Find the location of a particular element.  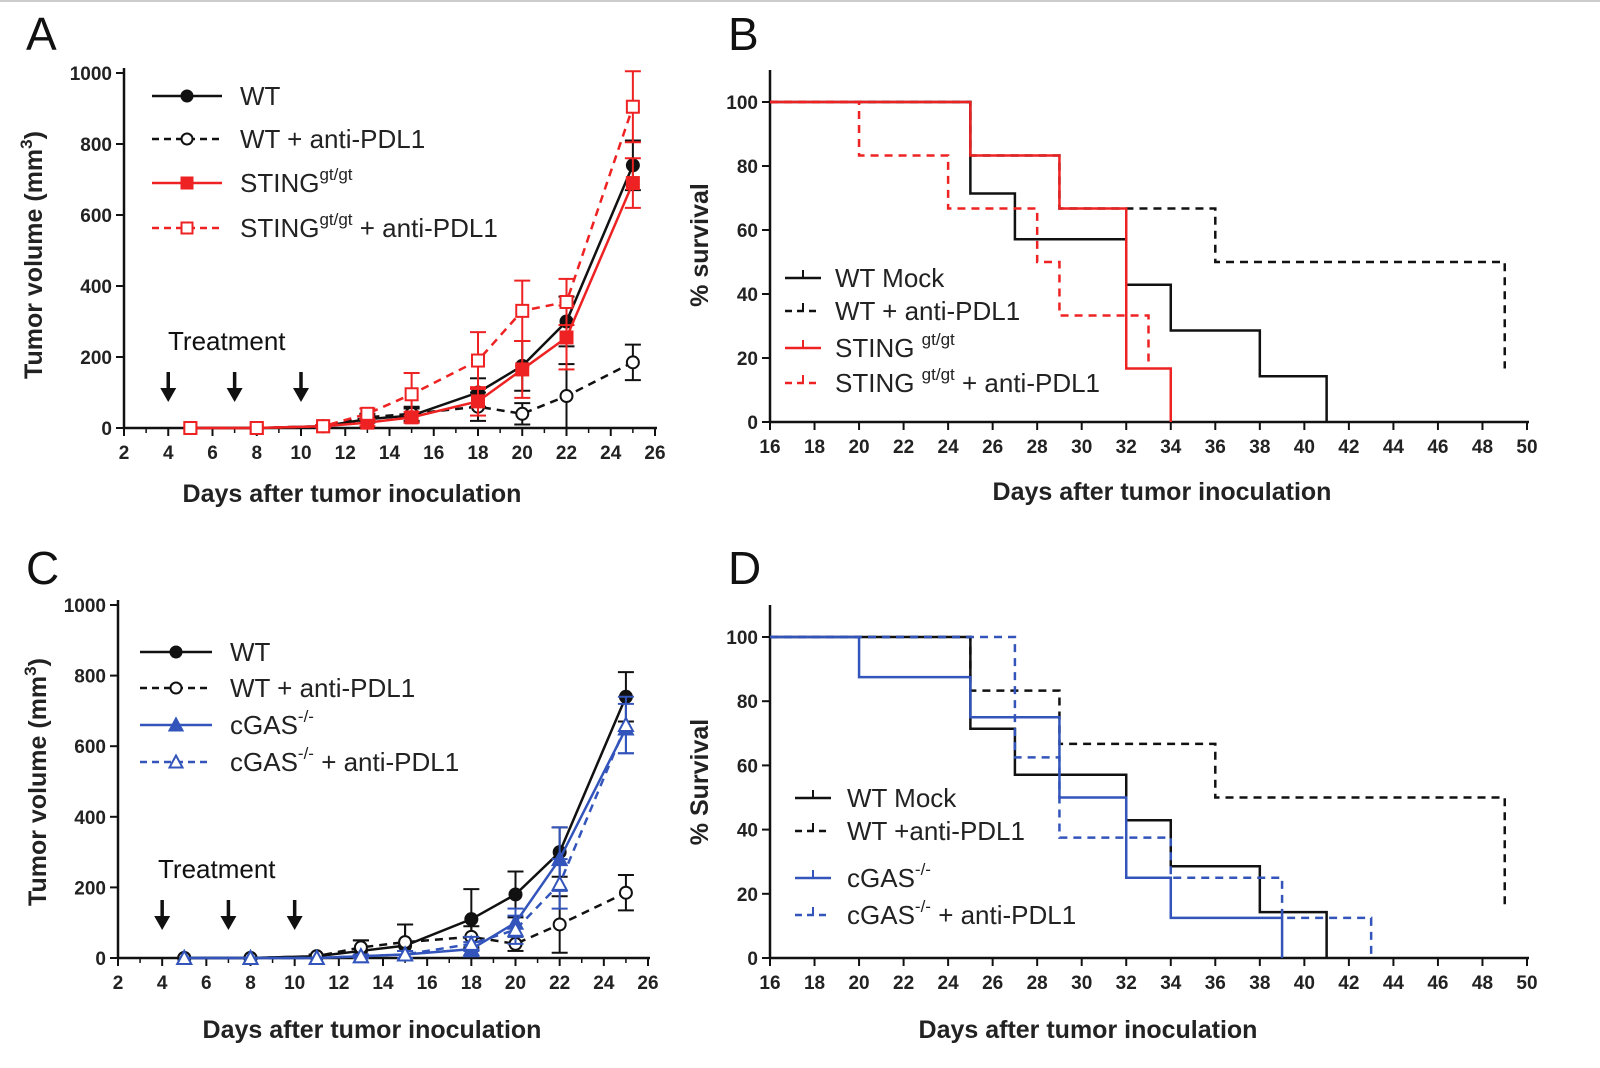

y-tick-label: 600 is located at coordinates (96, 216).